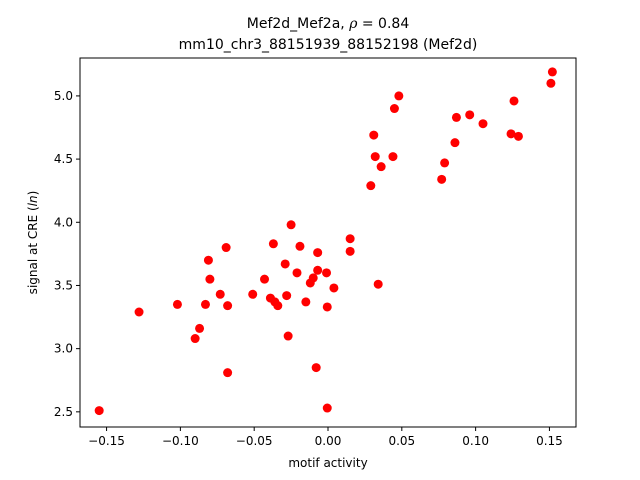  I want to click on y-axis: 2.5 3.0 3.5 4.0 4.5 5.0, so click(67, 254).